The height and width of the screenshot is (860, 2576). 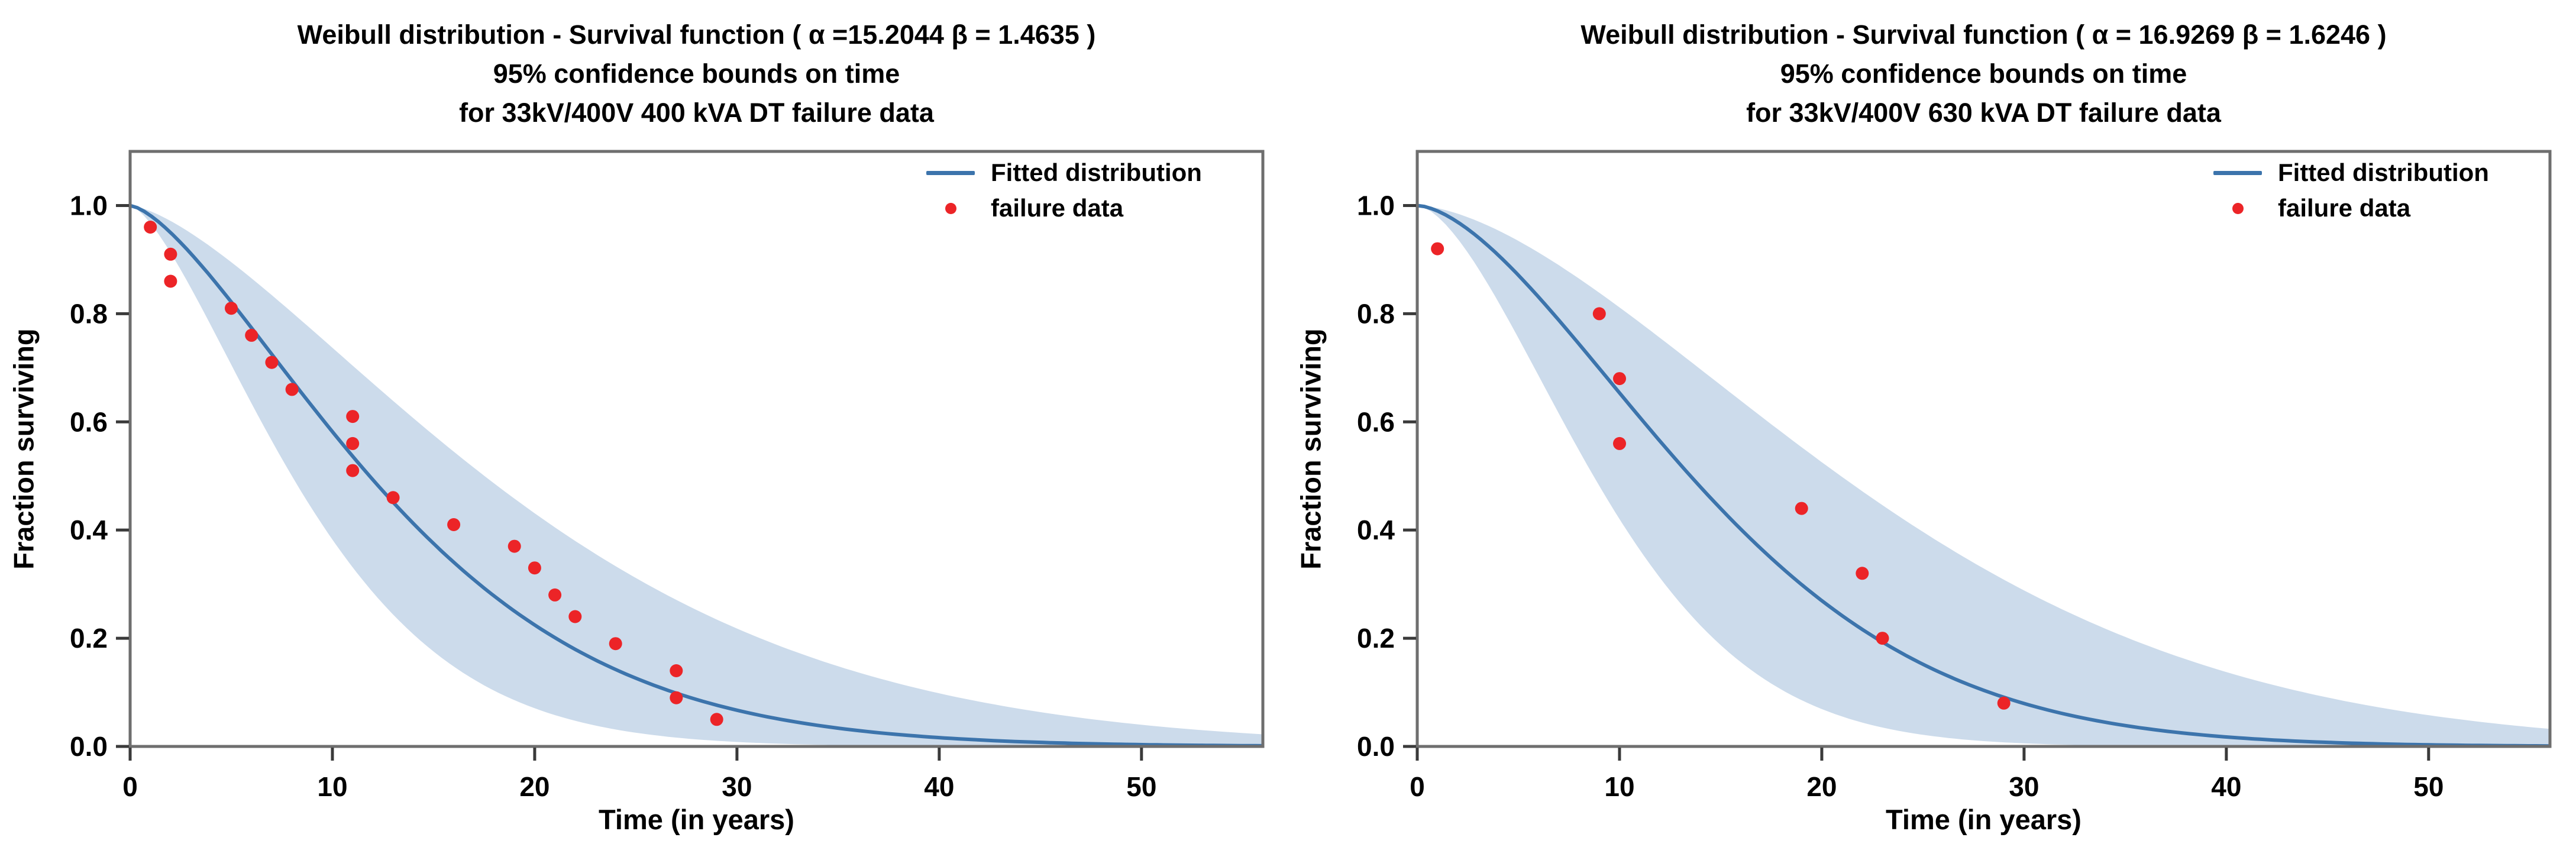 I want to click on title-line-3: for 33kV/400V 630 kVA DT failure data, so click(x=1983, y=113).